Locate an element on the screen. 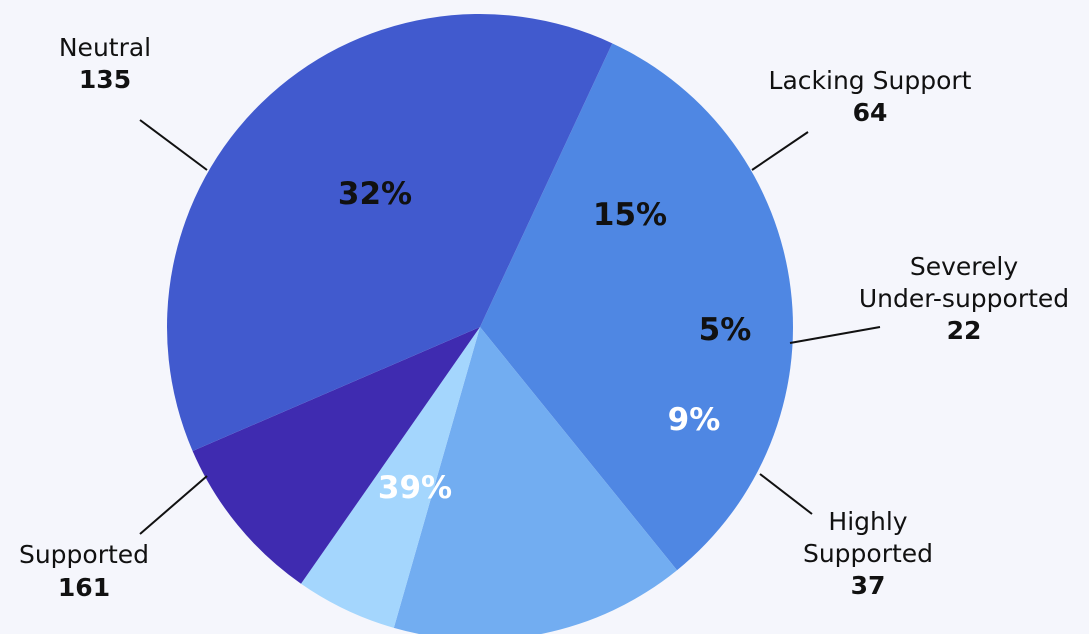 The width and height of the screenshot is (1089, 634). slice-name-highly-line-2: Supported is located at coordinates (868, 553).